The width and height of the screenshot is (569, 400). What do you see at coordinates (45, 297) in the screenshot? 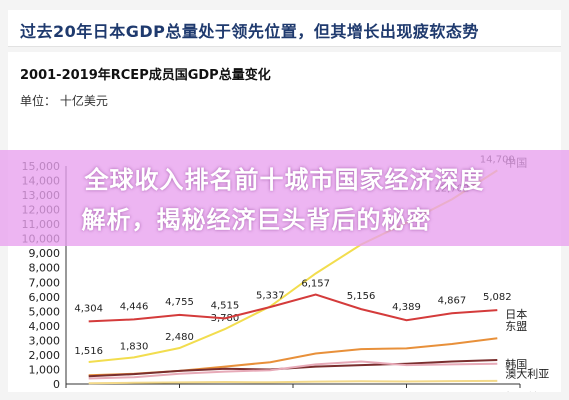
I see `y-tick-label: 6,000` at bounding box center [45, 297].